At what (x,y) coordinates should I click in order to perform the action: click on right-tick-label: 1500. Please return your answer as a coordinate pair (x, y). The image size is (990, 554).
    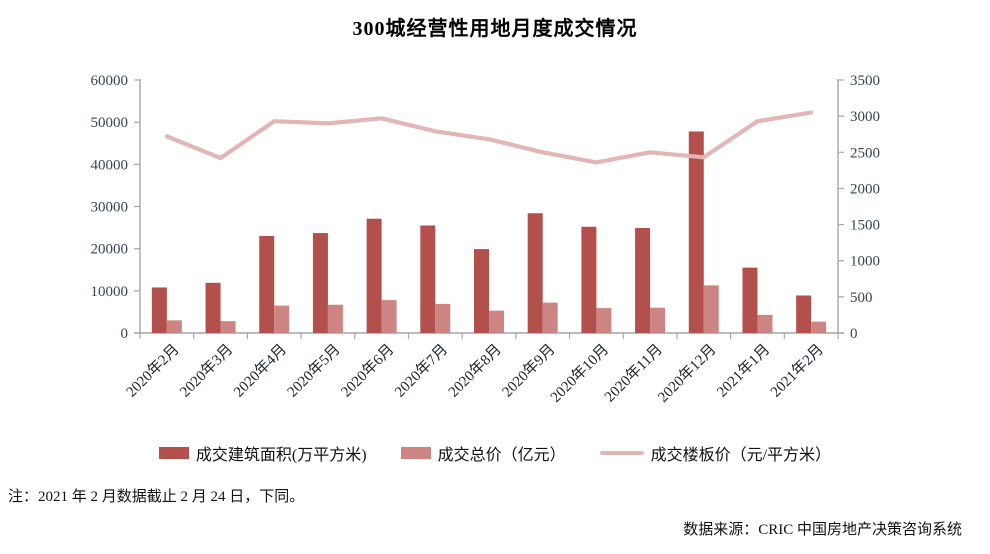
    Looking at the image, I should click on (865, 226).